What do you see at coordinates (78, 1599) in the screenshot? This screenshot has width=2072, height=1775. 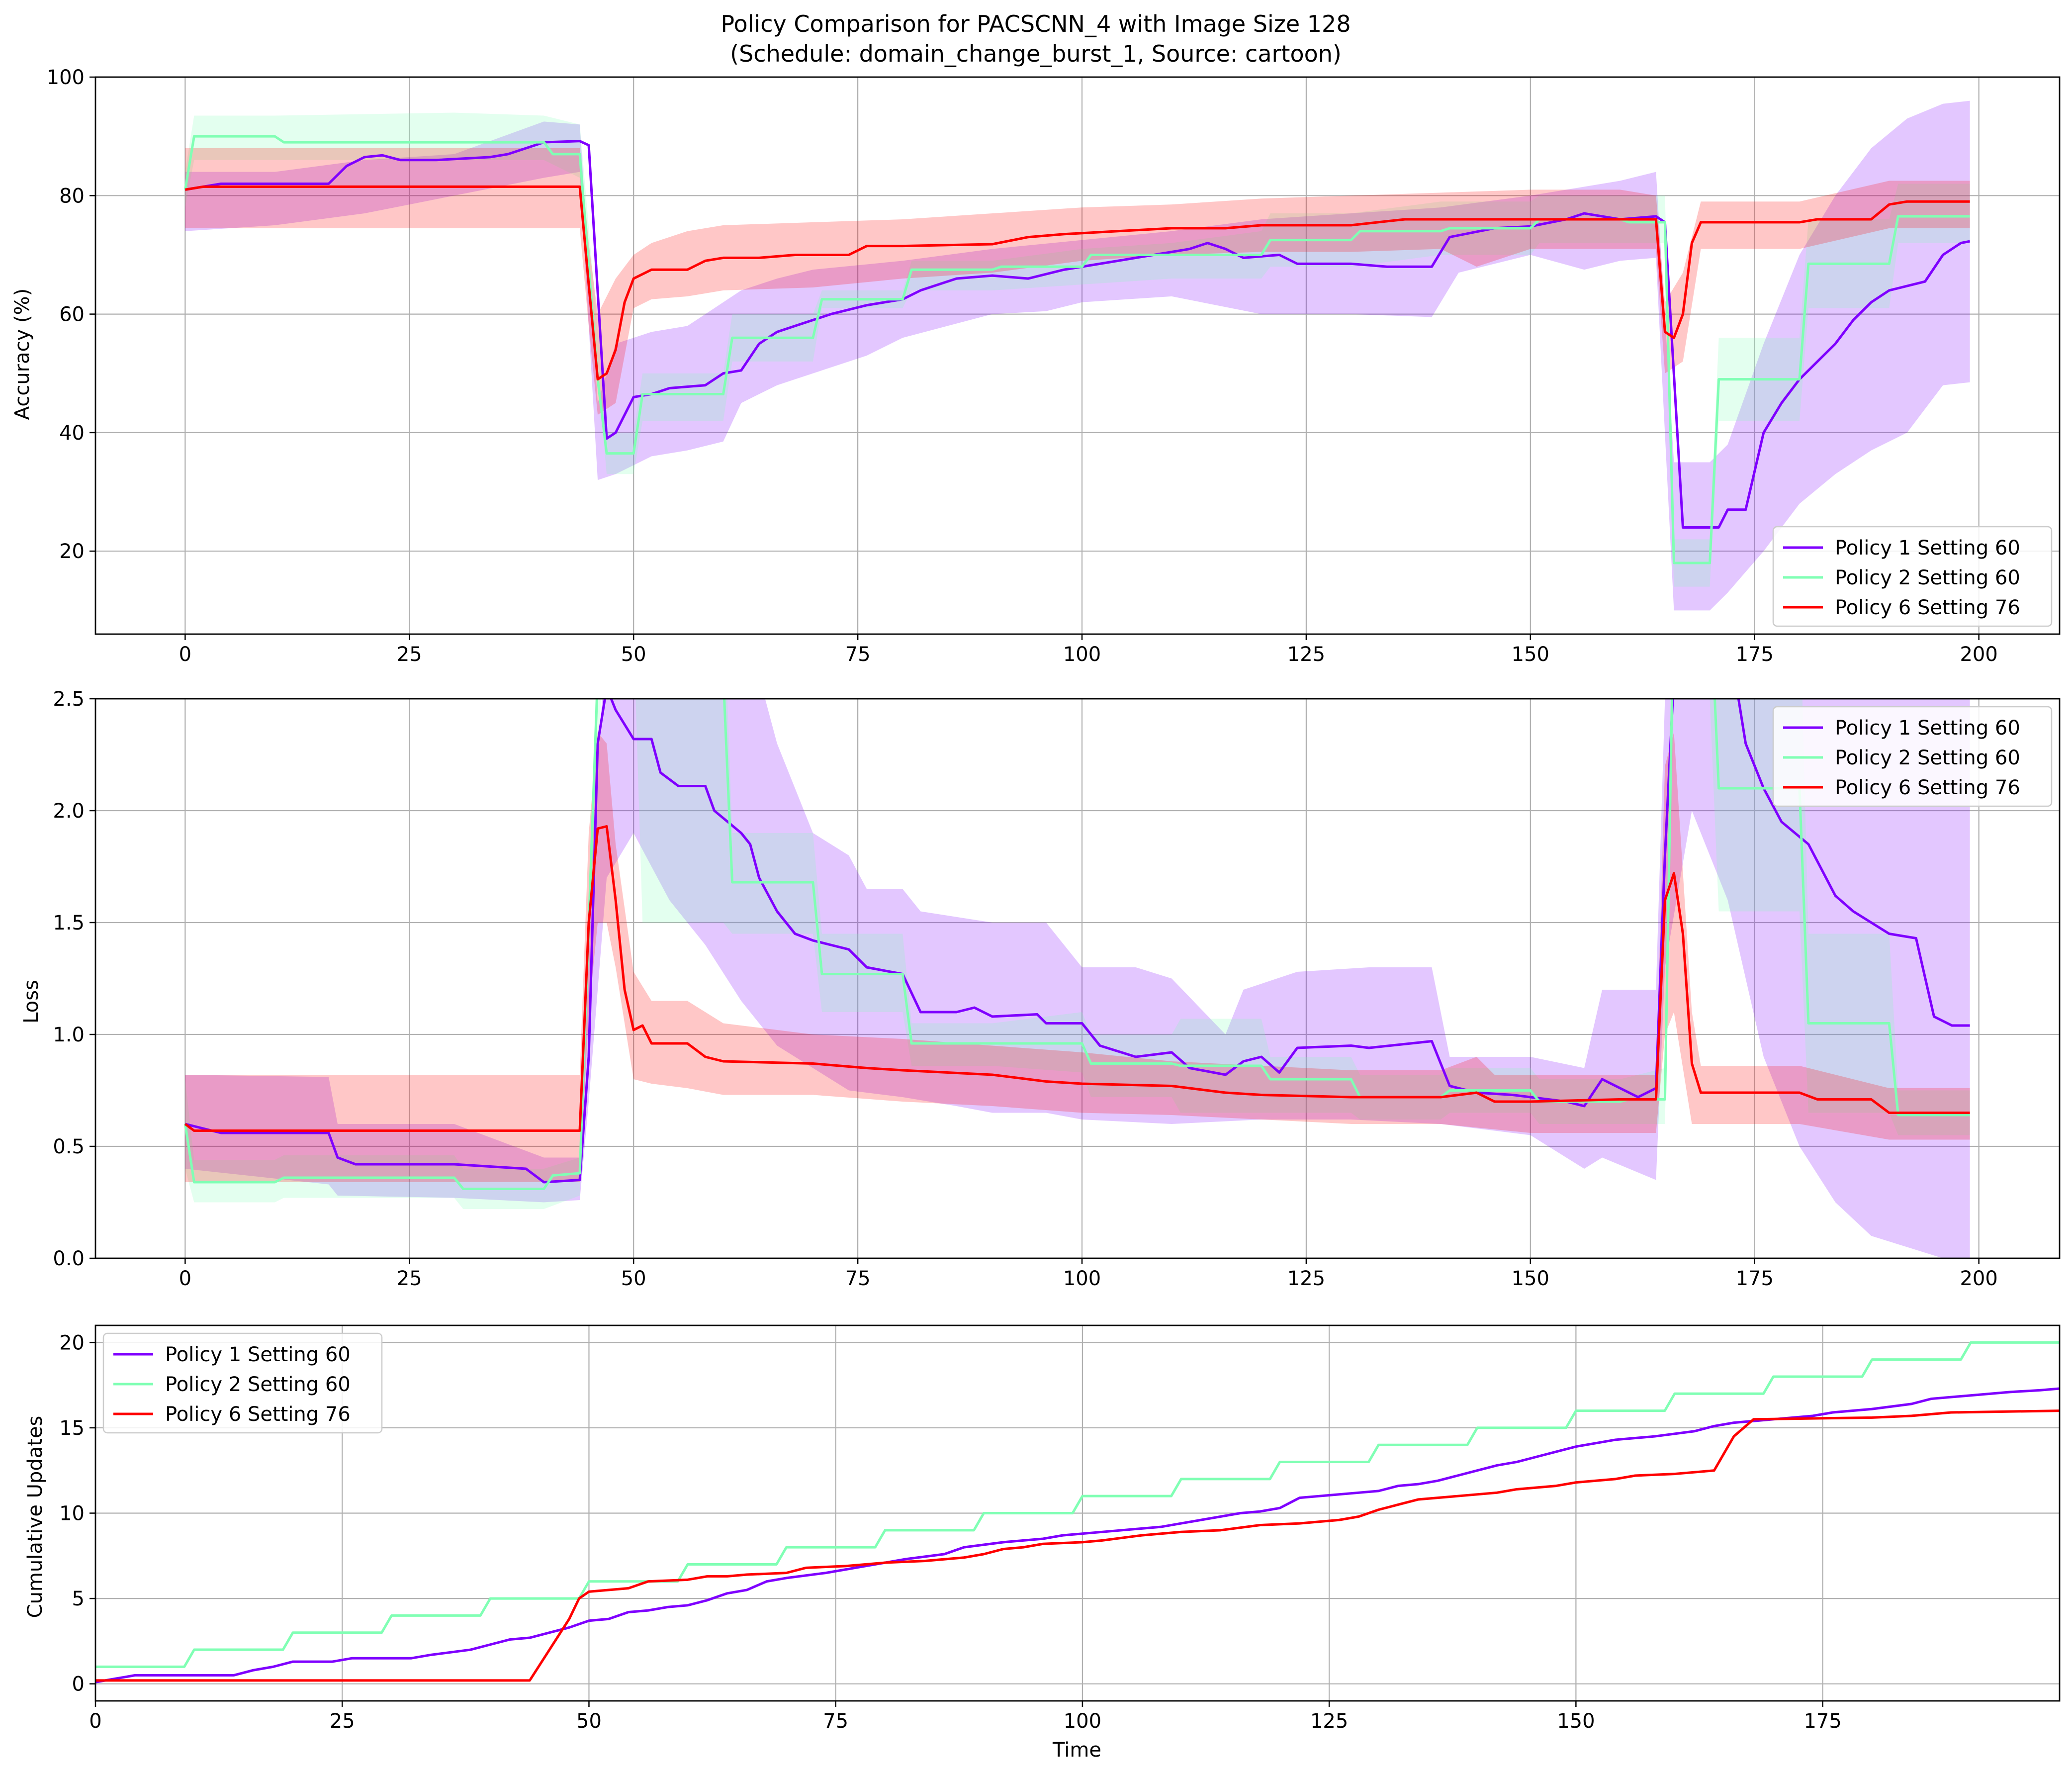 I see `y-tick-label: 5` at bounding box center [78, 1599].